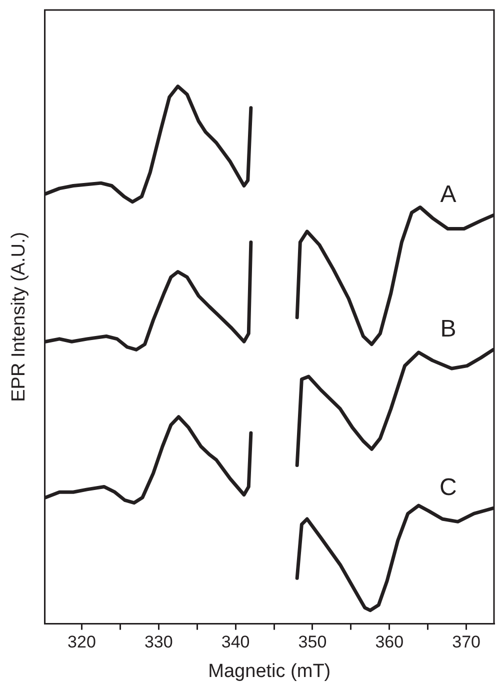  What do you see at coordinates (312, 642) in the screenshot?
I see `x-tick-label: 350` at bounding box center [312, 642].